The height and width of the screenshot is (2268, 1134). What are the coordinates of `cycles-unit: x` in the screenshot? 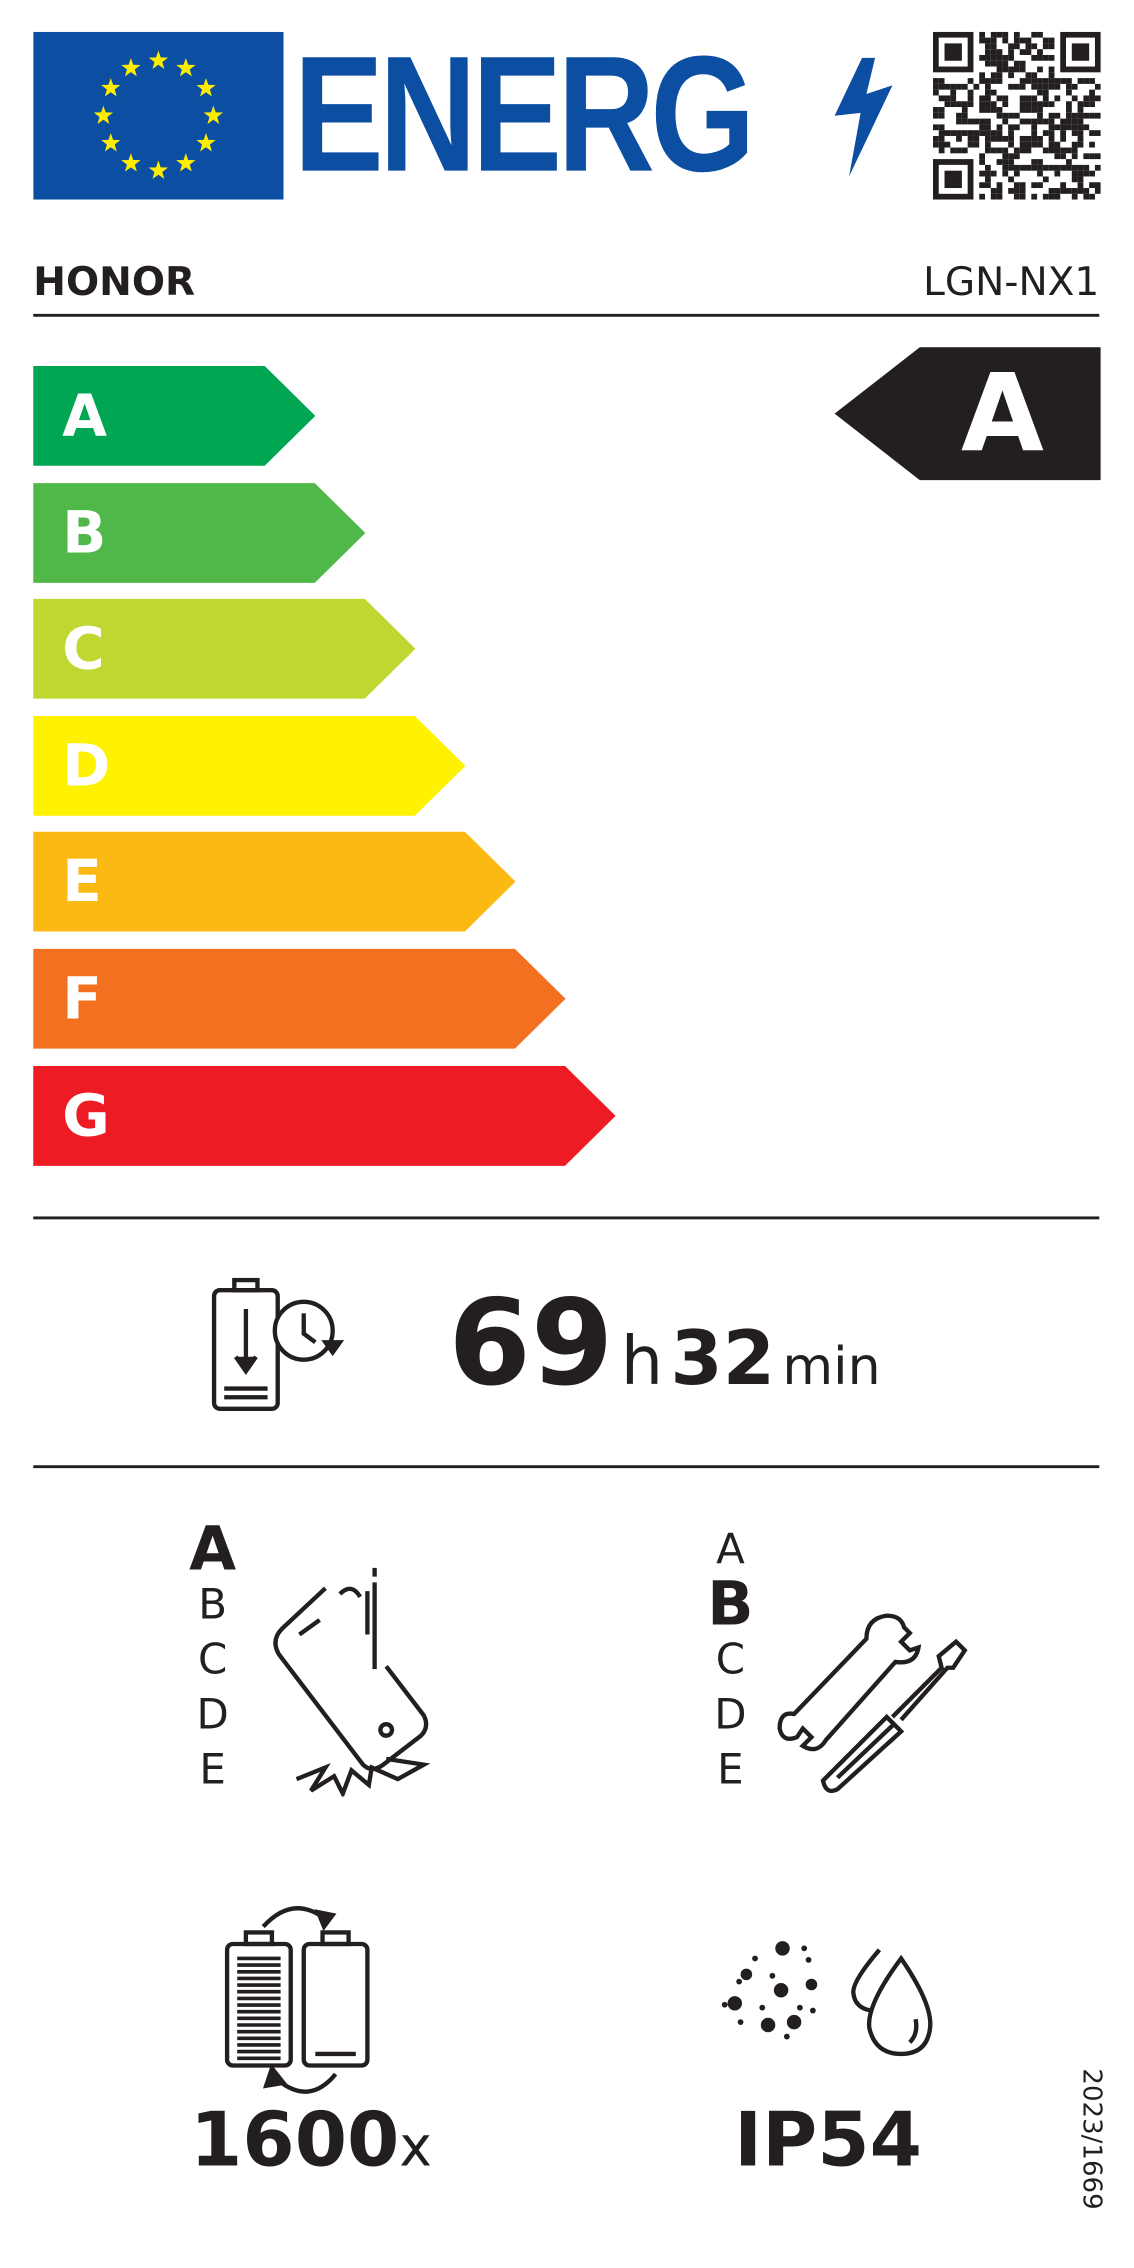 It's located at (415, 2146).